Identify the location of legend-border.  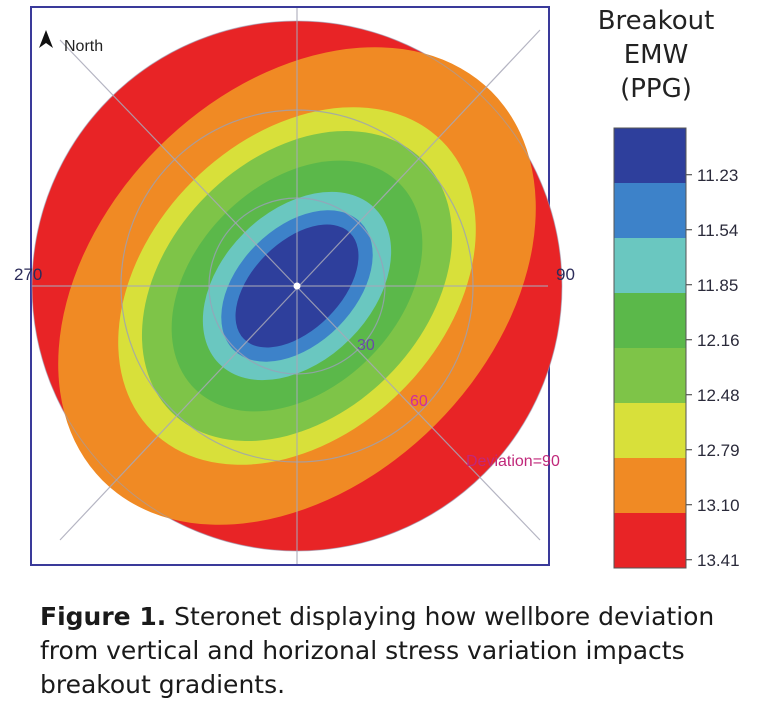
(650, 348).